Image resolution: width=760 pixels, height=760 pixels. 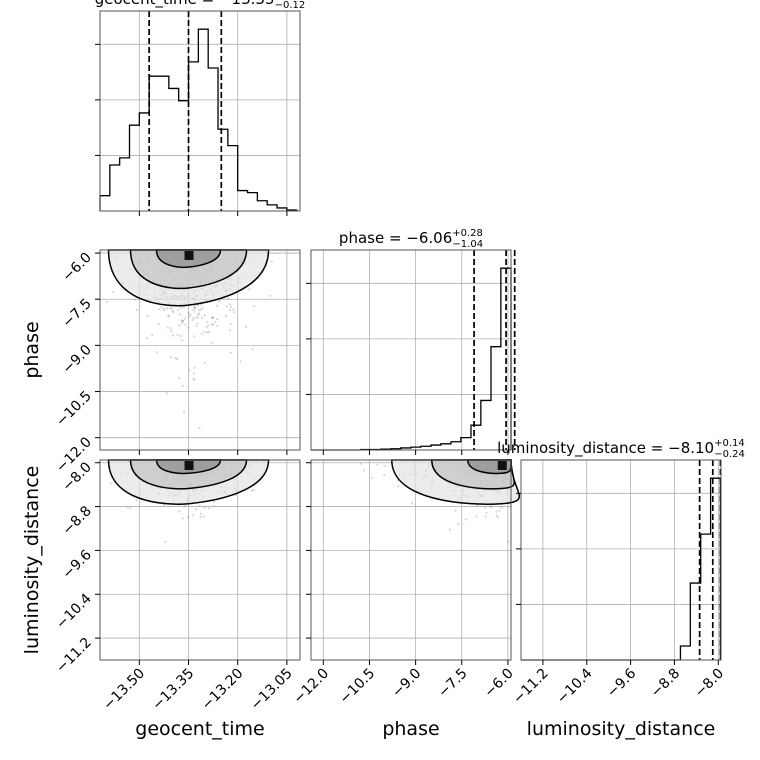 I want to click on x-axis-label-luminosity-distance: luminosity_distance, so click(x=621, y=729).